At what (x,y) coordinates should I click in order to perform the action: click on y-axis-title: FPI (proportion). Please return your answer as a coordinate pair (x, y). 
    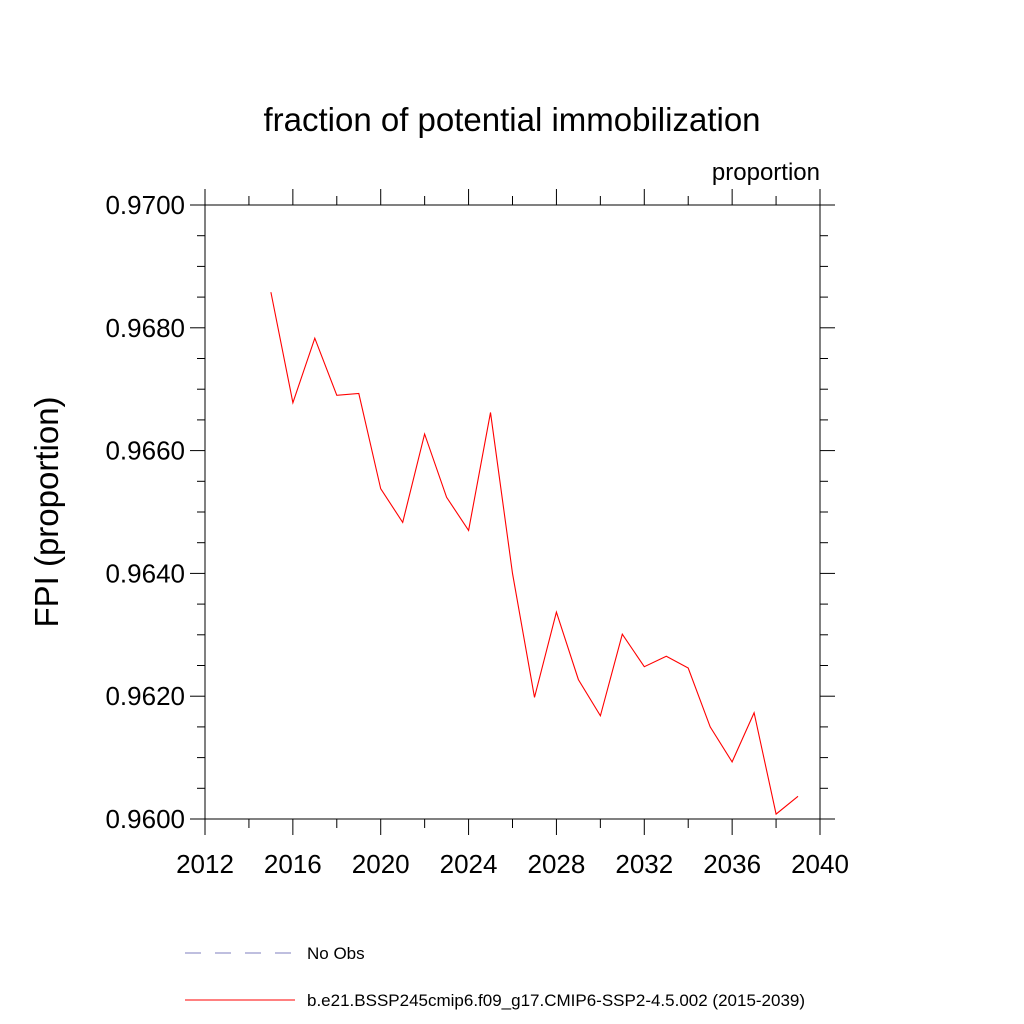
    Looking at the image, I should click on (46, 511).